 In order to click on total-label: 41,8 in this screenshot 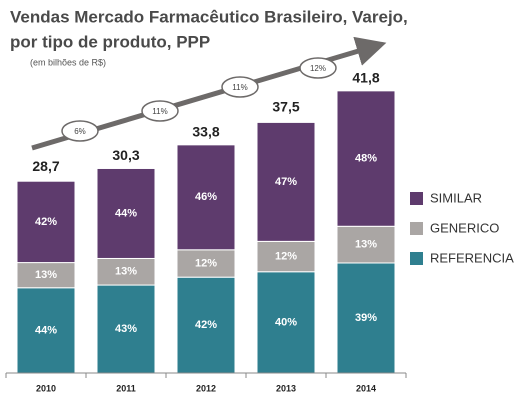, I will do `click(365, 78)`.